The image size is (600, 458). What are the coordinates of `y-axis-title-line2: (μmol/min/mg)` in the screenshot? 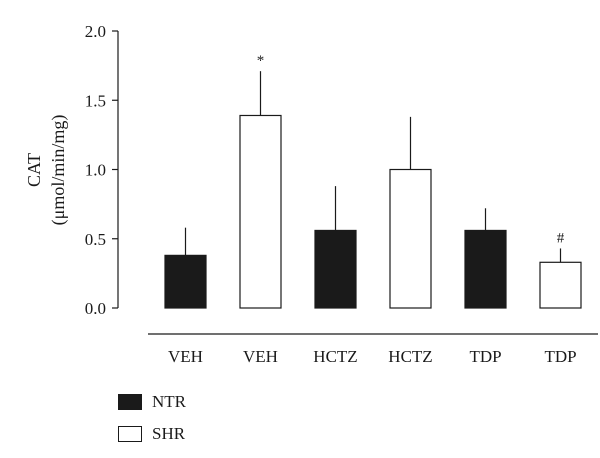 It's located at (58, 170).